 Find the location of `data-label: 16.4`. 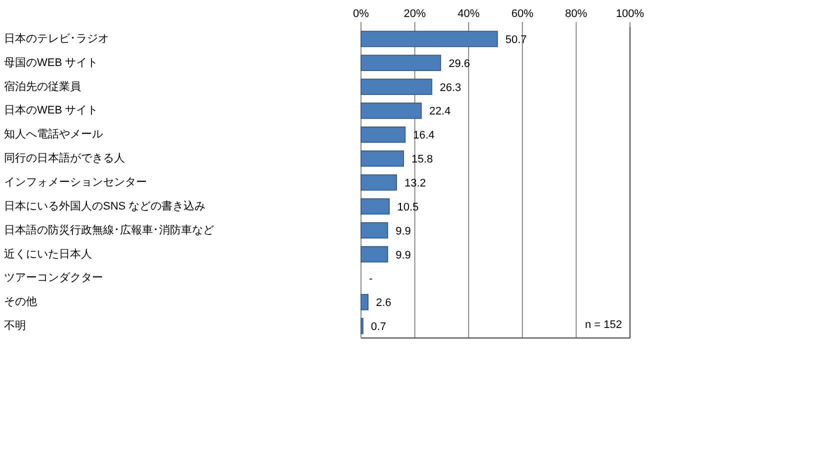

data-label: 16.4 is located at coordinates (424, 136).